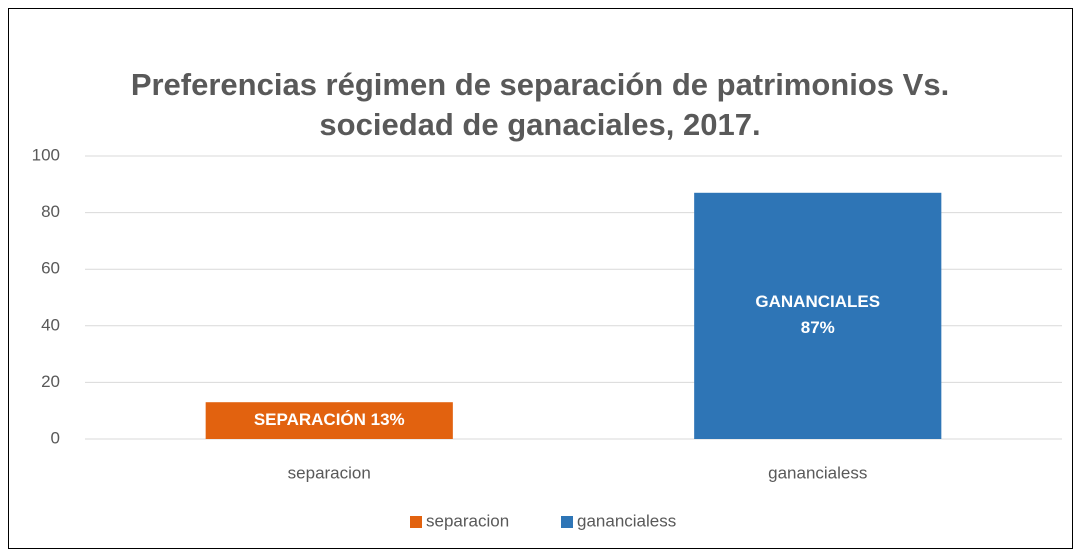 The width and height of the screenshot is (1081, 557). Describe the element at coordinates (46, 154) in the screenshot. I see `y-tick-label: 100` at that location.